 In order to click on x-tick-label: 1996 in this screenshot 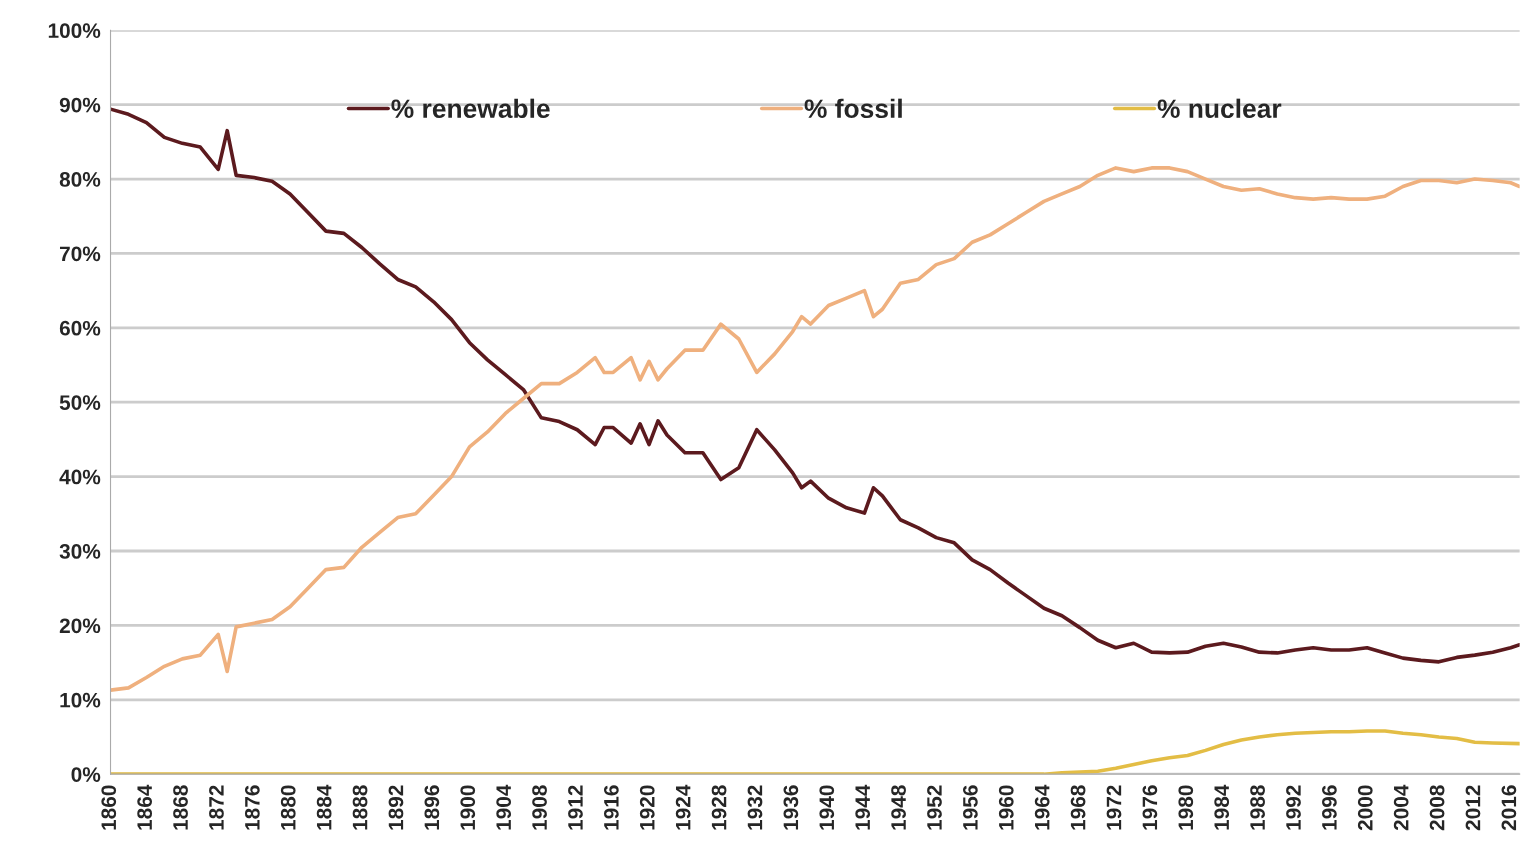, I will do `click(1329, 807)`.